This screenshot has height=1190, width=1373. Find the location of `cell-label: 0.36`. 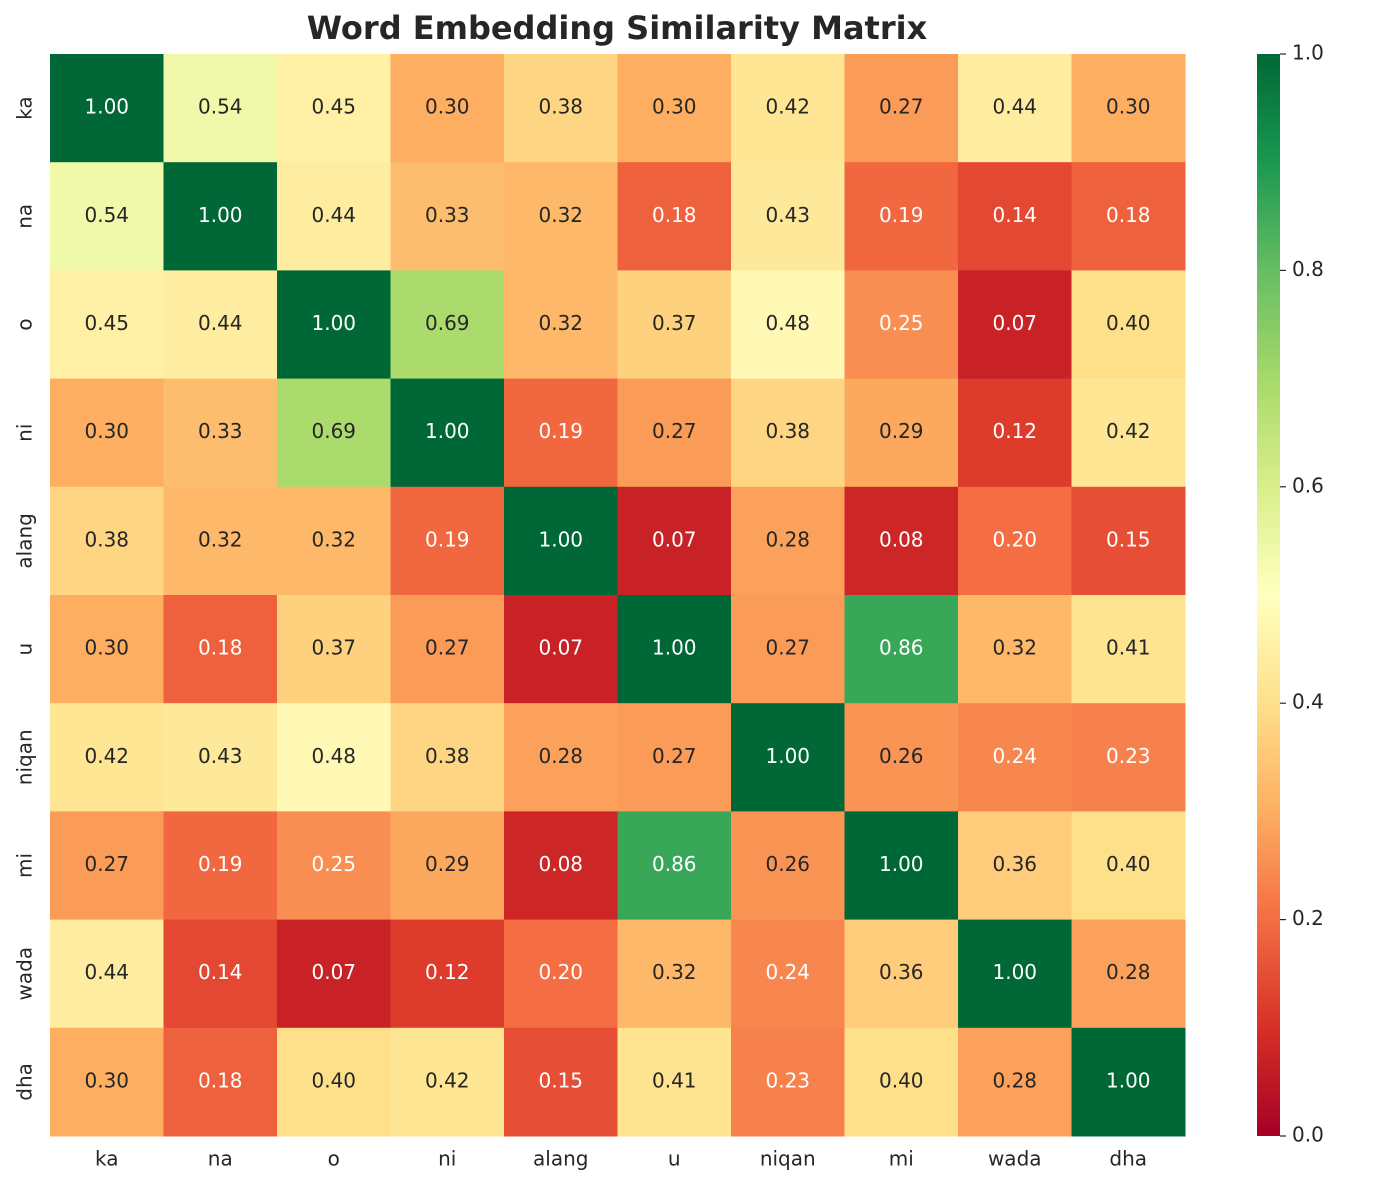

cell-label: 0.36 is located at coordinates (901, 972).